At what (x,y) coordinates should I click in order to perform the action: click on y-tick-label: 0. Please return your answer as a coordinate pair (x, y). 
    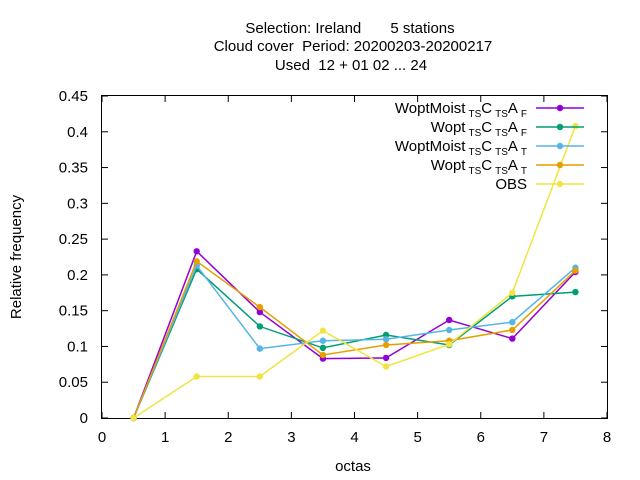
    Looking at the image, I should click on (84, 418).